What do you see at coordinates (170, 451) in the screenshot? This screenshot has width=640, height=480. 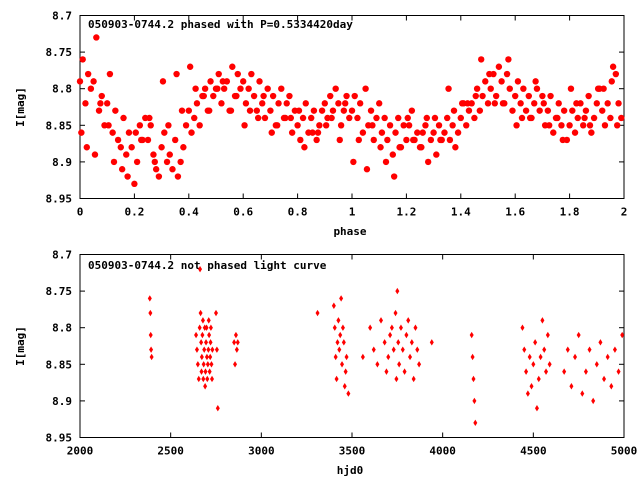 I see `unphased-x-tick-label: 2500` at bounding box center [170, 451].